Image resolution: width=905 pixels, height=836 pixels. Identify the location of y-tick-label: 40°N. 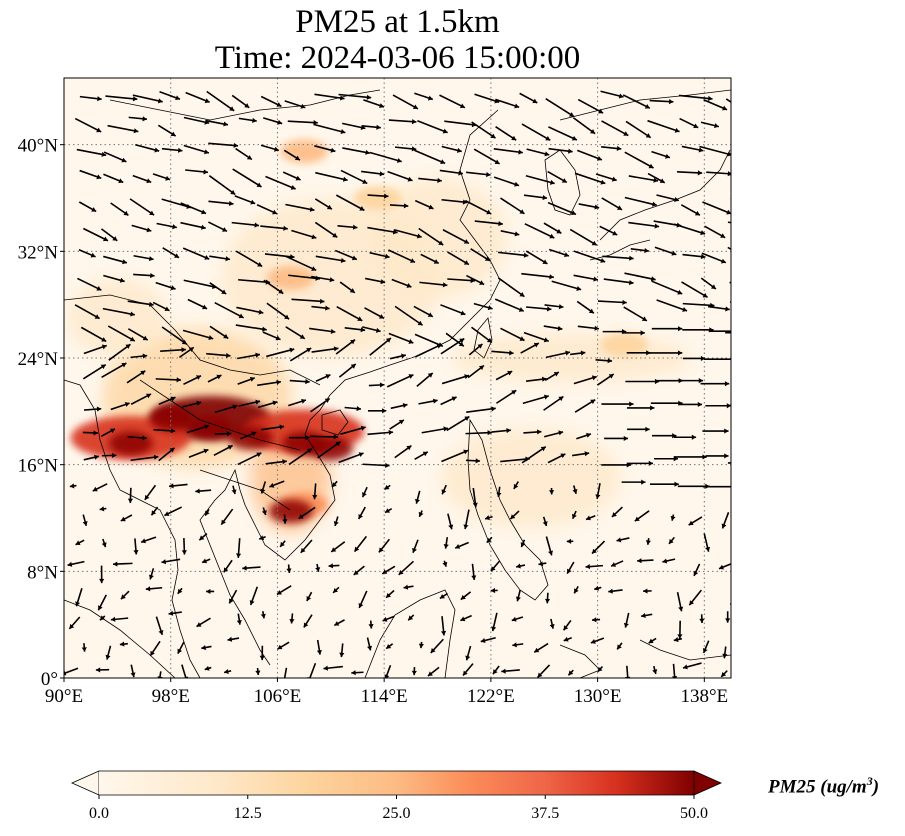
(38, 146).